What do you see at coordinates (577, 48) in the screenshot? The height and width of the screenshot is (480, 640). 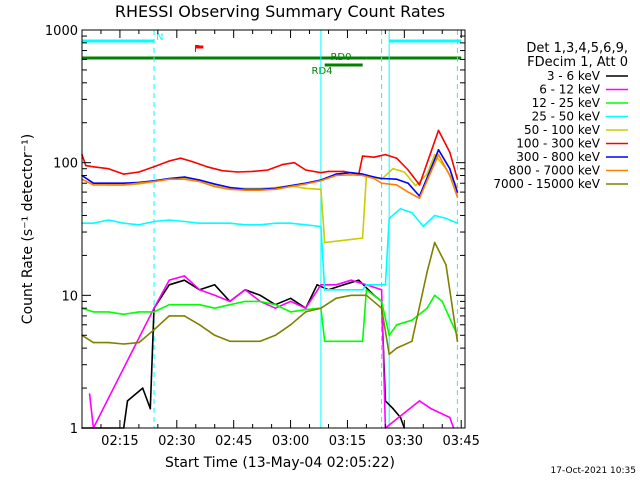 I see `legend-header-detectors: Det 1,3,4,5,6,9,` at bounding box center [577, 48].